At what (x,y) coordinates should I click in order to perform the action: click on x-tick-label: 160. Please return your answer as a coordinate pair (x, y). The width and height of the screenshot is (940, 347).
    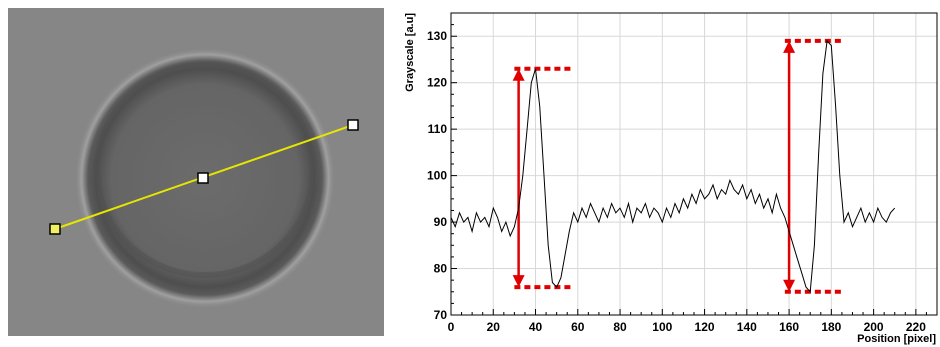
    Looking at the image, I should click on (789, 327).